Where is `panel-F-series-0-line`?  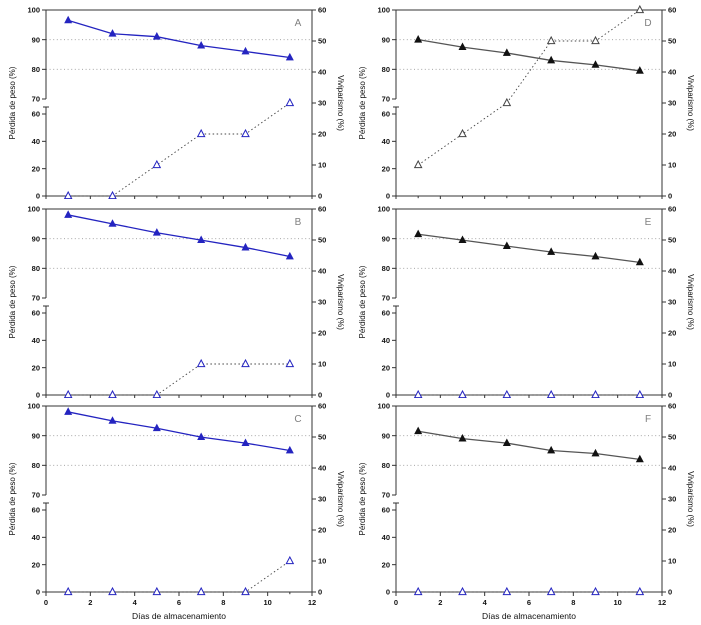
panel-F-series-0-line is located at coordinates (529, 445).